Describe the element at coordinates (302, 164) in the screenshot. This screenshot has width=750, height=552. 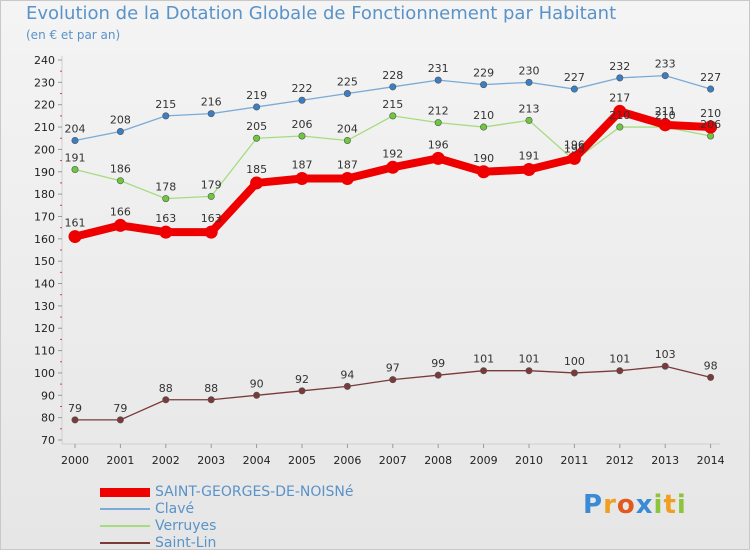
I see `data-label: 187` at that location.